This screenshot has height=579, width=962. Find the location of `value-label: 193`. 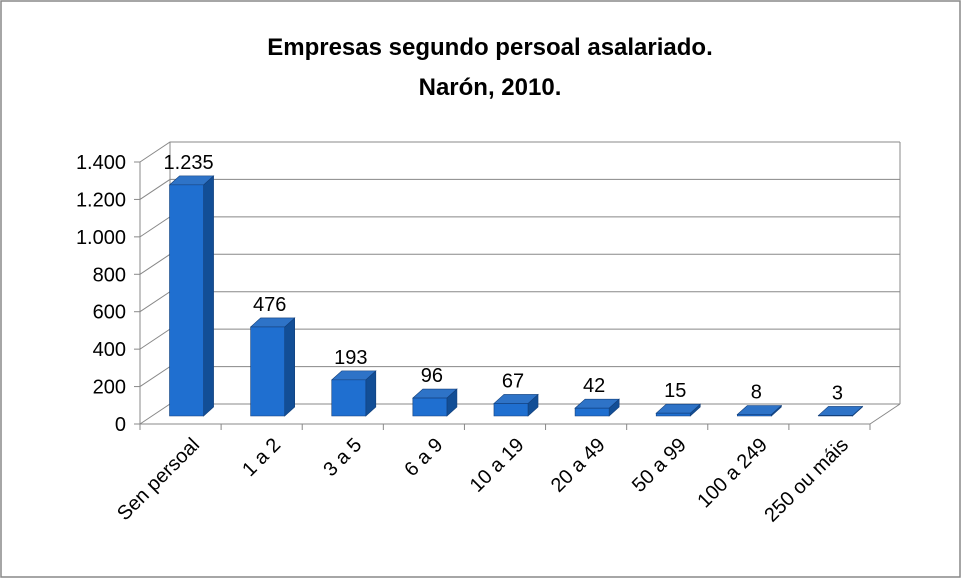

value-label: 193 is located at coordinates (350, 358).